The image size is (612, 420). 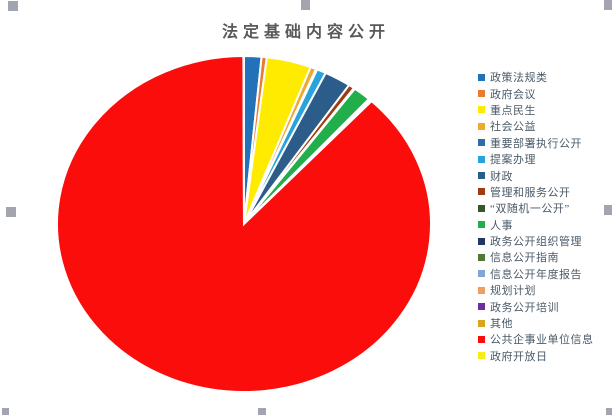 I want to click on legend-label: 信息公开年度报告, so click(x=536, y=274).